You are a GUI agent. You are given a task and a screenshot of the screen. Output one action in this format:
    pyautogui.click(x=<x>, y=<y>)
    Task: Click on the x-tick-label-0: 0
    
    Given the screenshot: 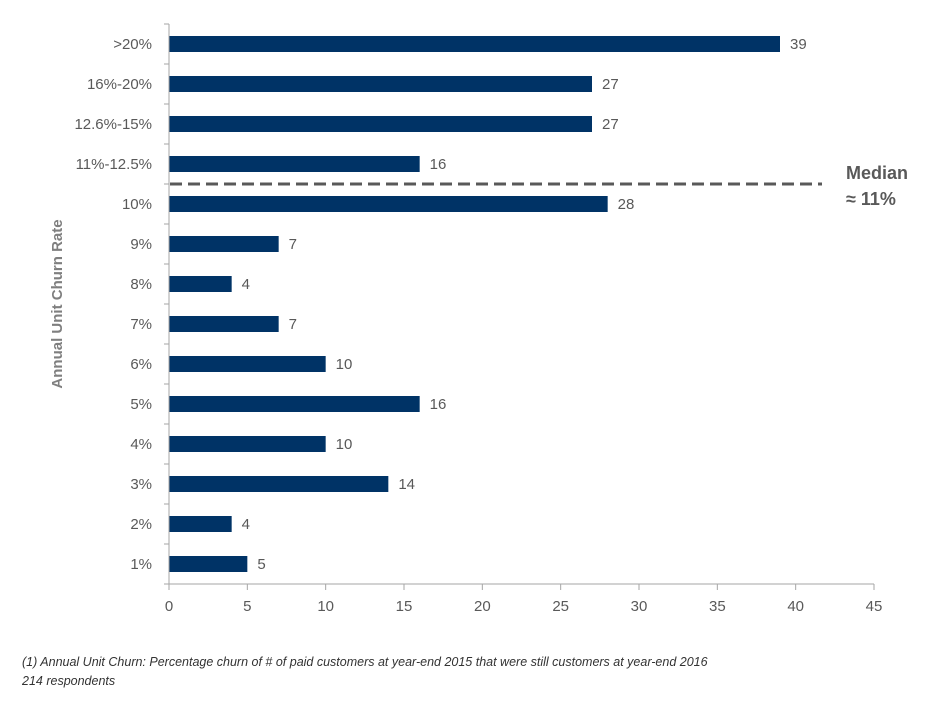 What is the action you would take?
    pyautogui.click(x=169, y=606)
    